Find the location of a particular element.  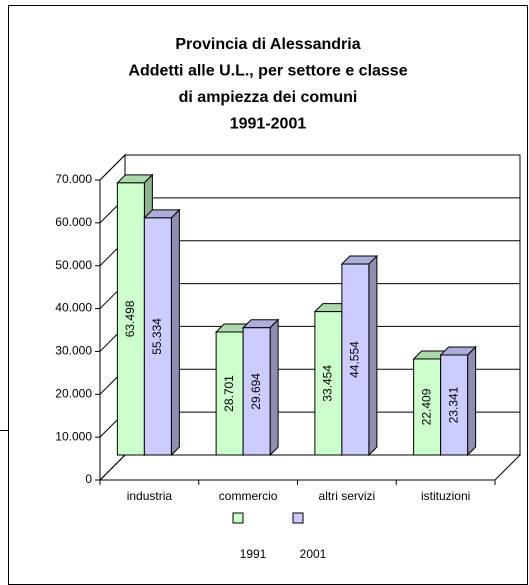

x-tick-label: industria is located at coordinates (150, 496).